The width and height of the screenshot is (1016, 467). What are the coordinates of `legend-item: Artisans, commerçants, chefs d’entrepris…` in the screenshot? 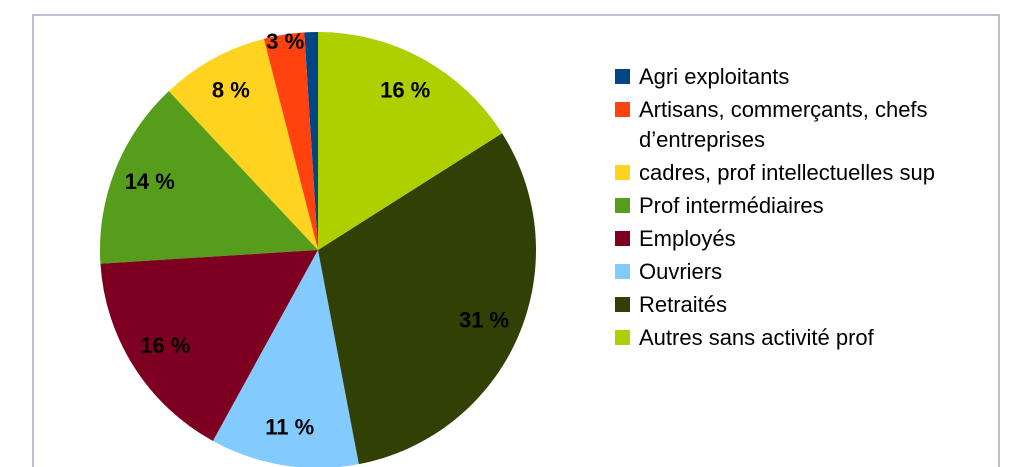 It's located at (800, 125).